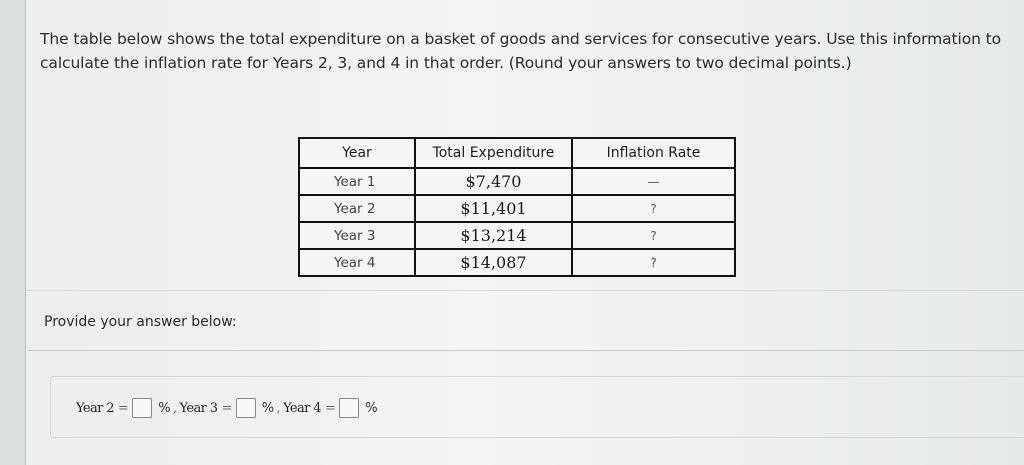 The width and height of the screenshot is (1024, 465). Describe the element at coordinates (245, 408) in the screenshot. I see `year-3-input` at that location.